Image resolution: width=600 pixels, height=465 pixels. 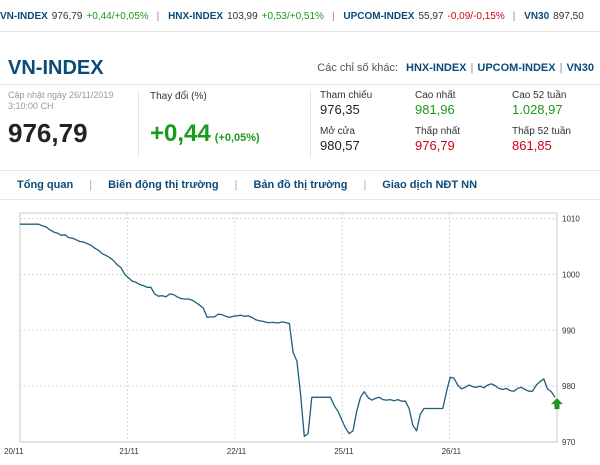 I want to click on tab-market-movement: Biến động thị trường, so click(x=163, y=185).